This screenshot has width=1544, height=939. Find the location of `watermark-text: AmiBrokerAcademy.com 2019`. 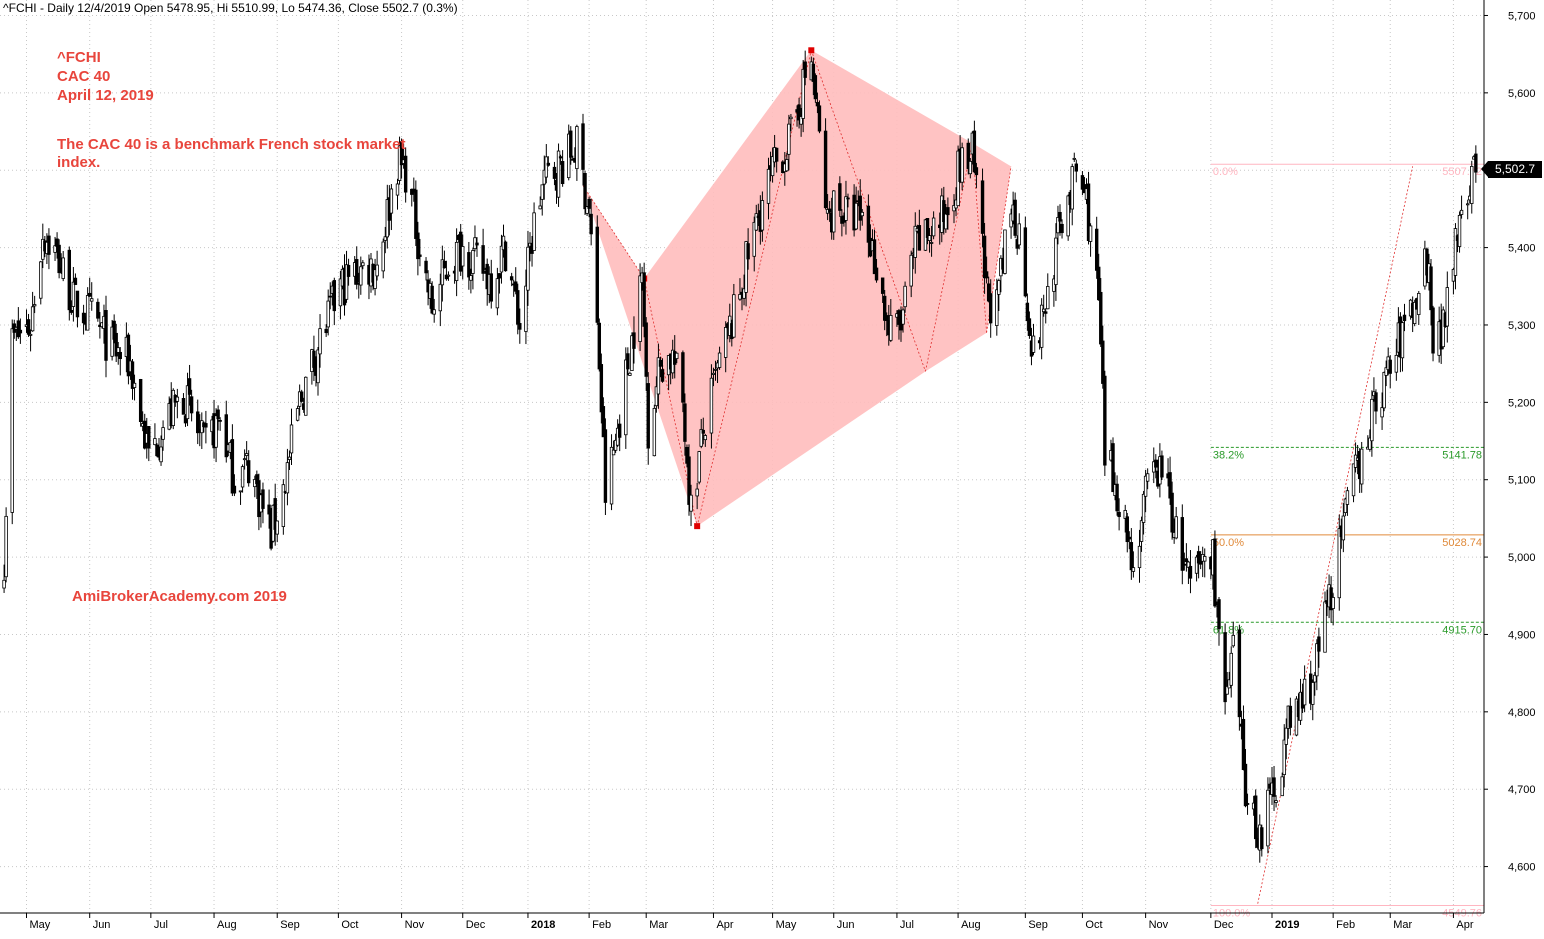

watermark-text: AmiBrokerAcademy.com 2019 is located at coordinates (179, 596).